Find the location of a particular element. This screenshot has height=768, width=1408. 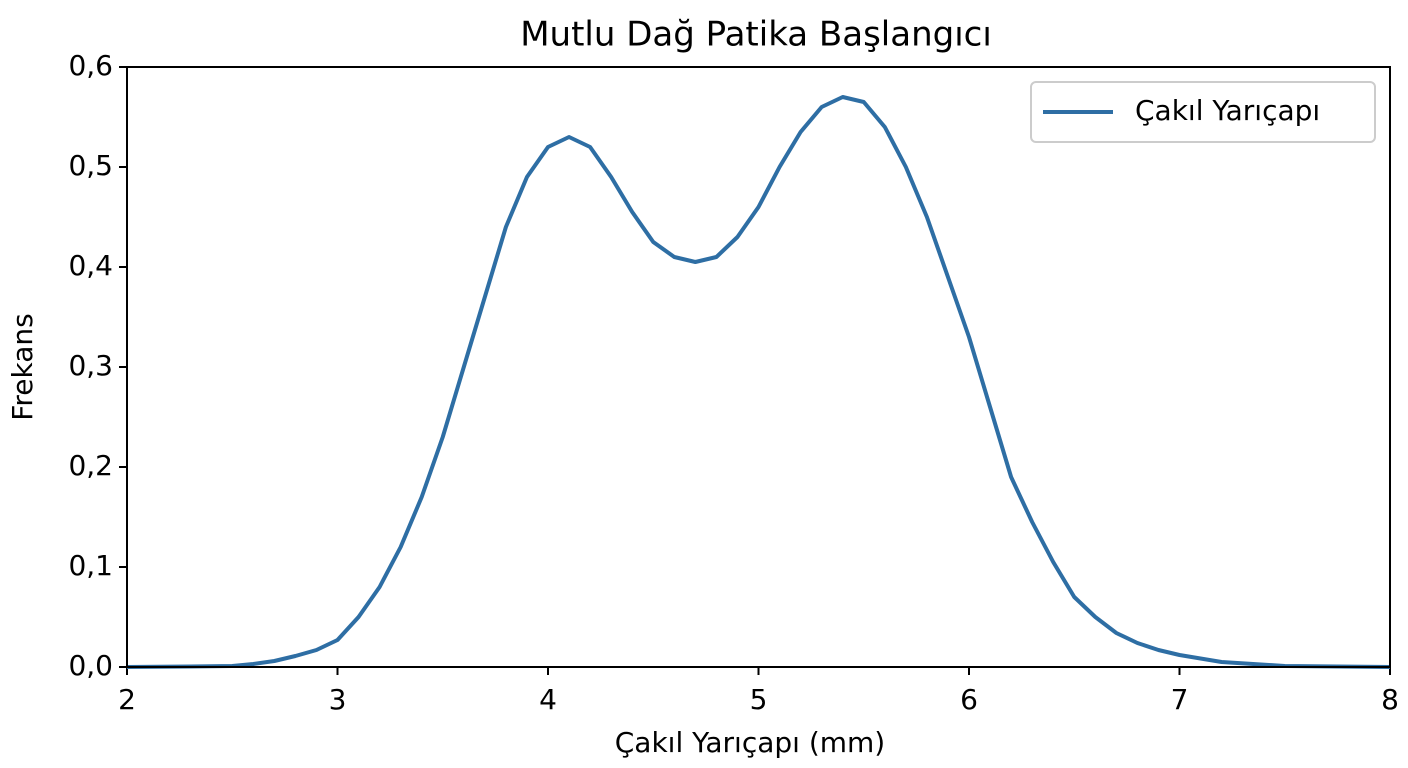

x-tick-label: 7 is located at coordinates (1180, 699).